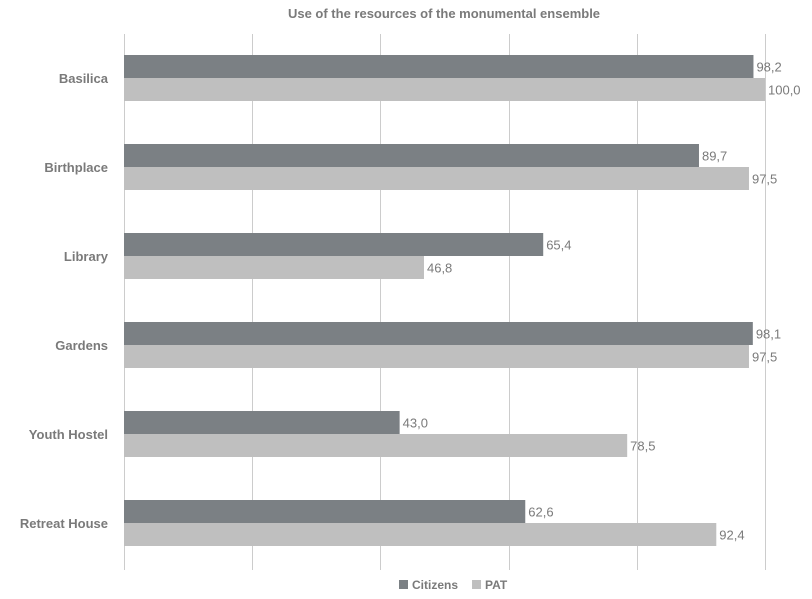  I want to click on data-label: 92,4, so click(731, 535).